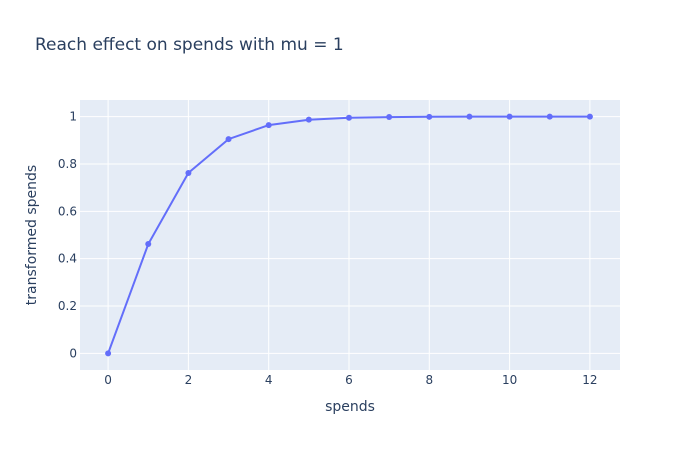 The width and height of the screenshot is (700, 450). Describe the element at coordinates (189, 380) in the screenshot. I see `x-tick-label: 2` at that location.